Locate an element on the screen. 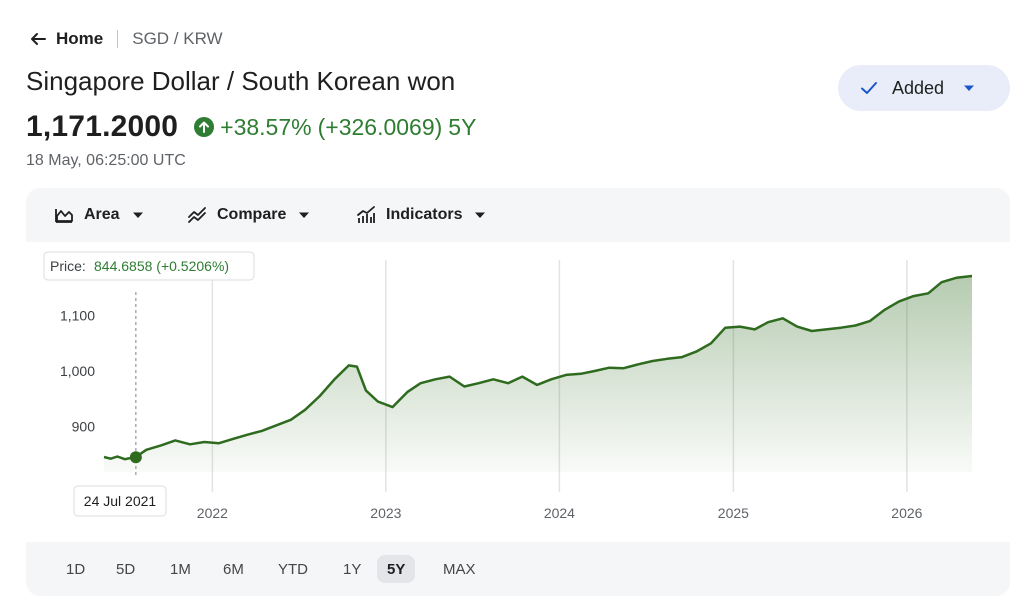  current-price: 1,171.2000 is located at coordinates (102, 126).